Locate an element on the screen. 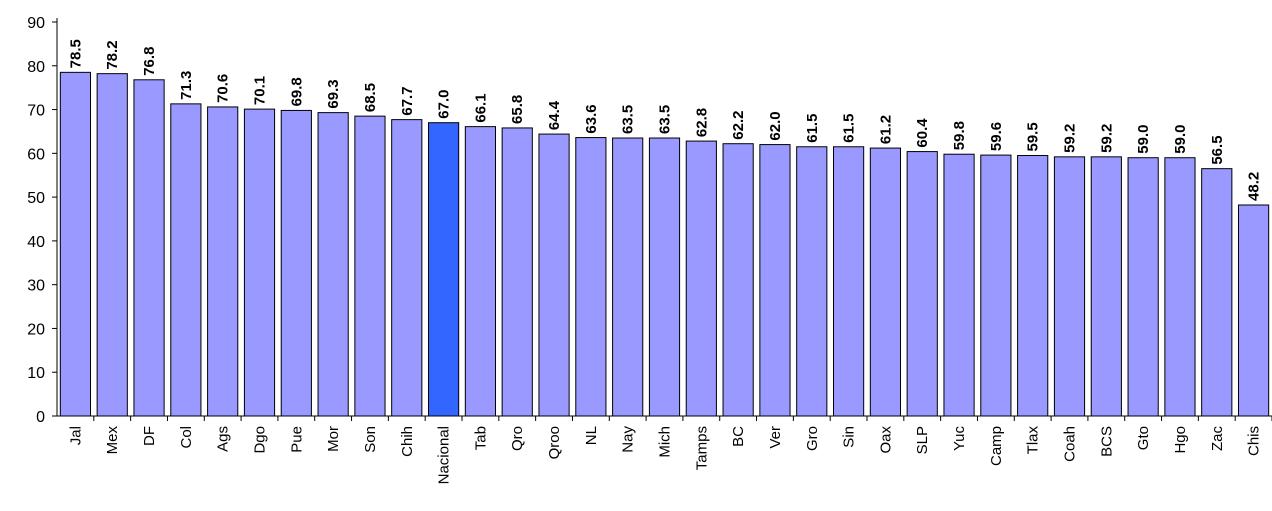 The width and height of the screenshot is (1272, 511). bar-pue is located at coordinates (296, 263).